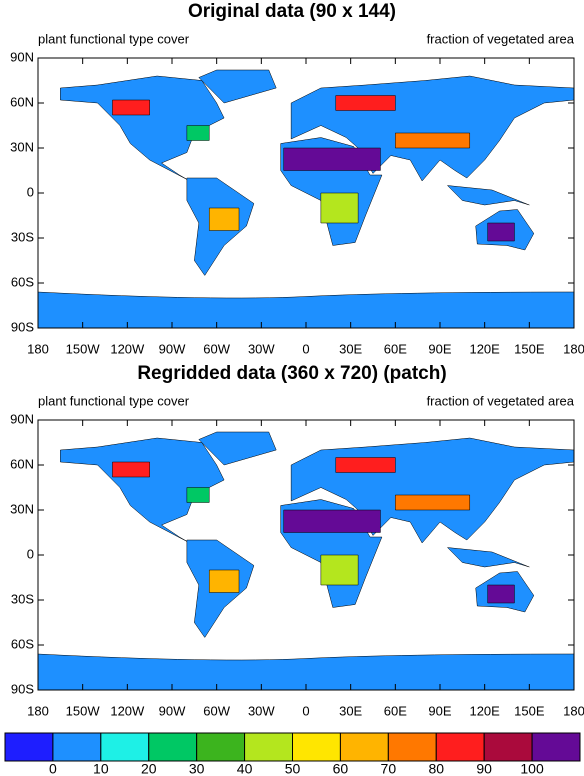  What do you see at coordinates (532, 768) in the screenshot?
I see `colorbar-label: 100` at bounding box center [532, 768].